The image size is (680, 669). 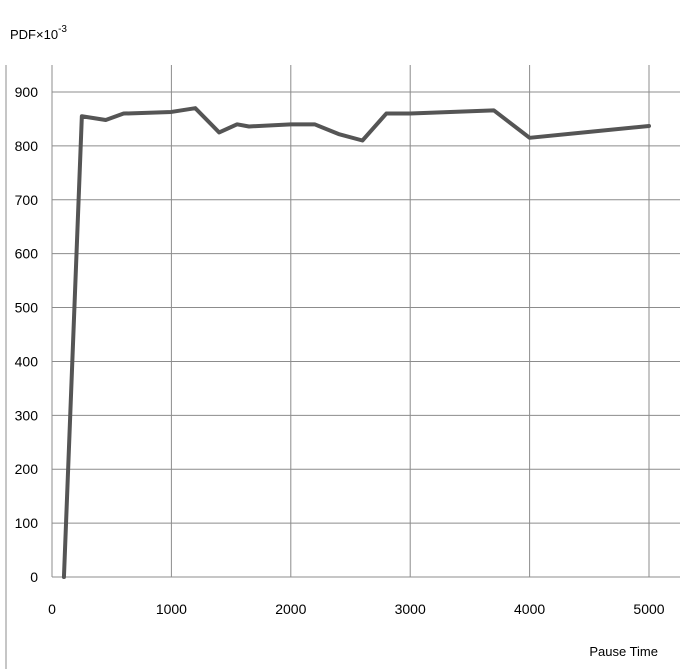 What do you see at coordinates (27, 361) in the screenshot?
I see `y-tick-label: 400` at bounding box center [27, 361].